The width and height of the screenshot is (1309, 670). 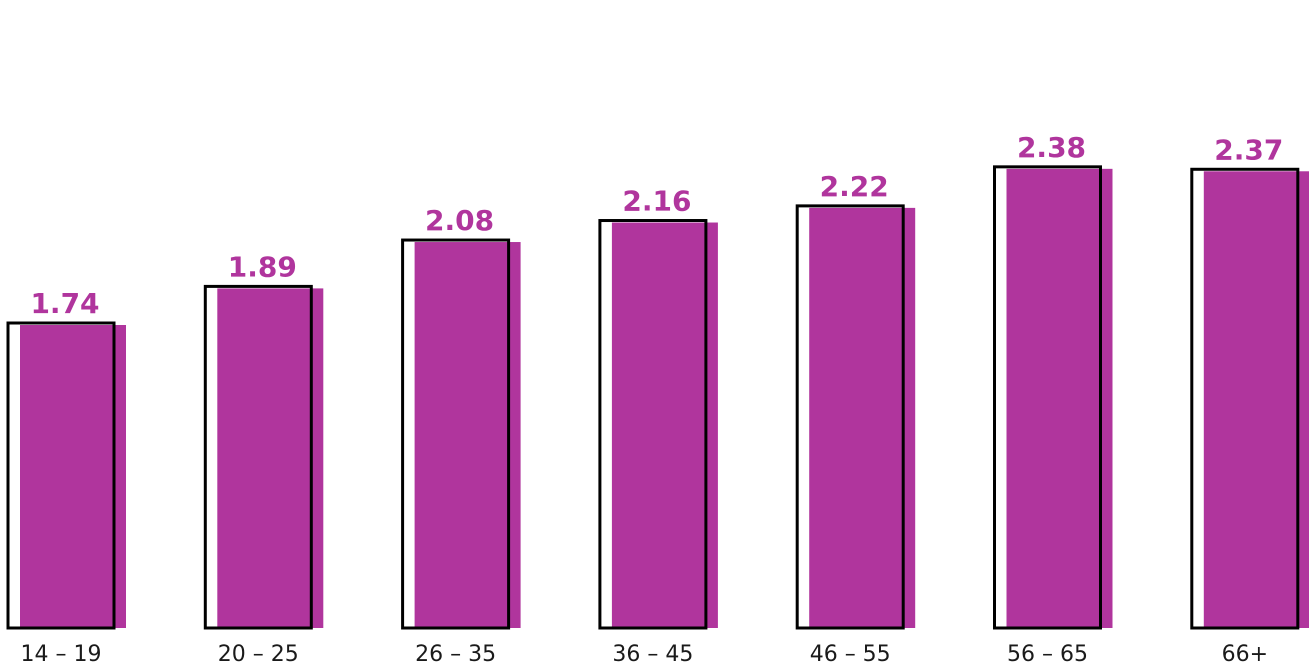 I want to click on data-label-6: 2.38, so click(x=1051, y=147).